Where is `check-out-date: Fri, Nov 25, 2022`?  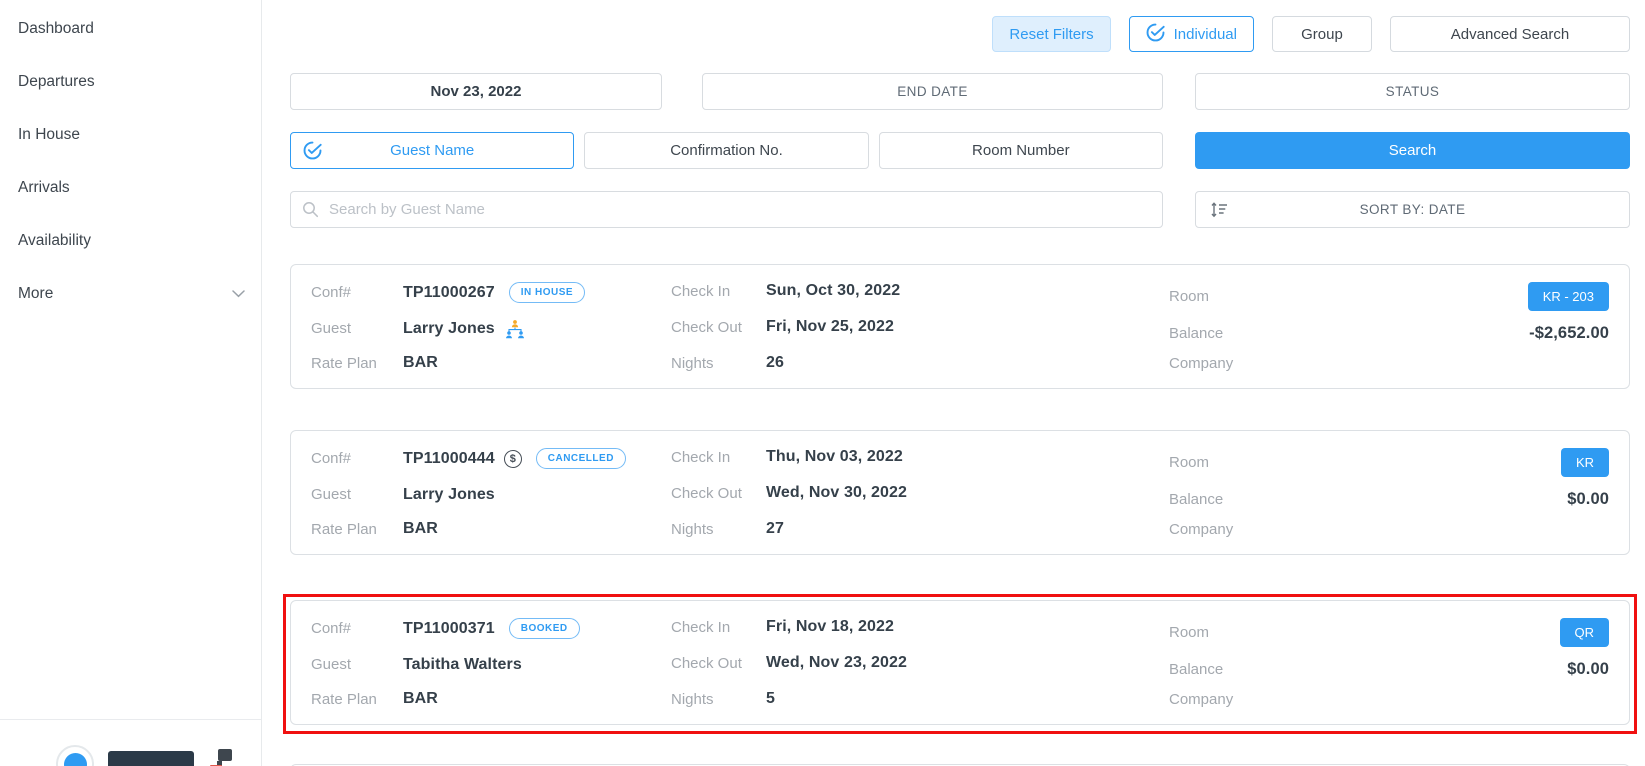
check-out-date: Fri, Nov 25, 2022 is located at coordinates (830, 326).